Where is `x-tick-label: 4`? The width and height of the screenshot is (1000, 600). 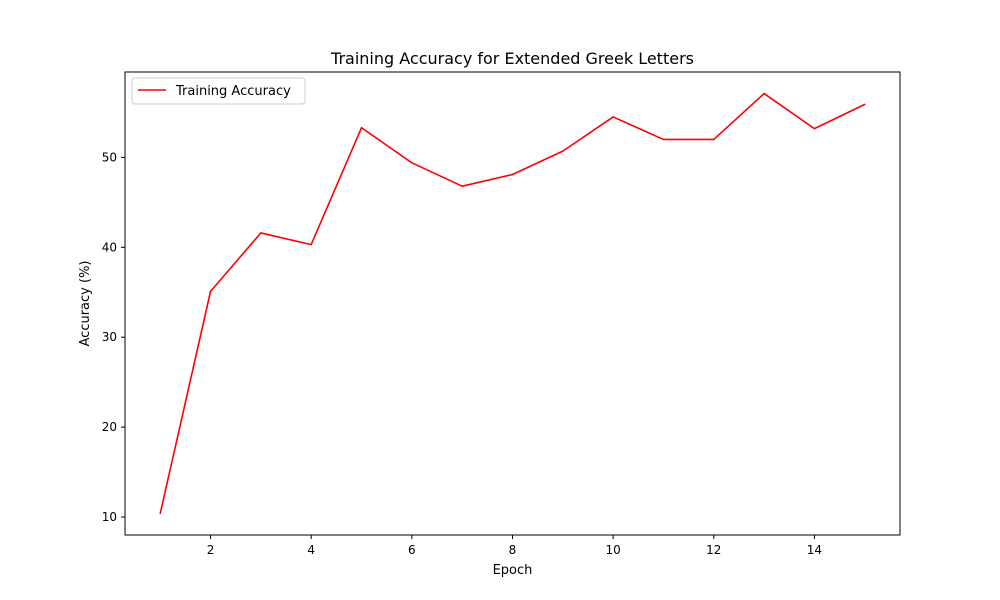 x-tick-label: 4 is located at coordinates (311, 550).